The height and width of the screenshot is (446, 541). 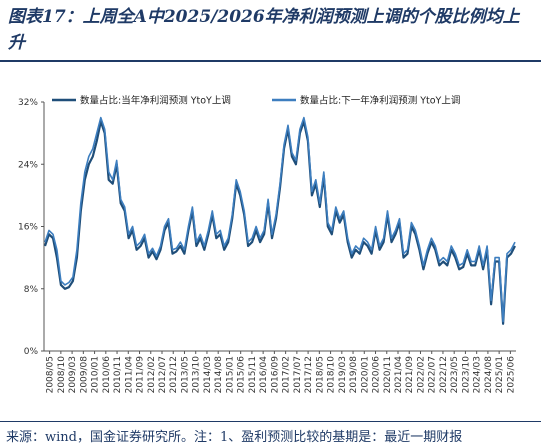 What do you see at coordinates (388, 374) in the screenshot?
I see `x-tick-label: 2020/11` at bounding box center [388, 374].